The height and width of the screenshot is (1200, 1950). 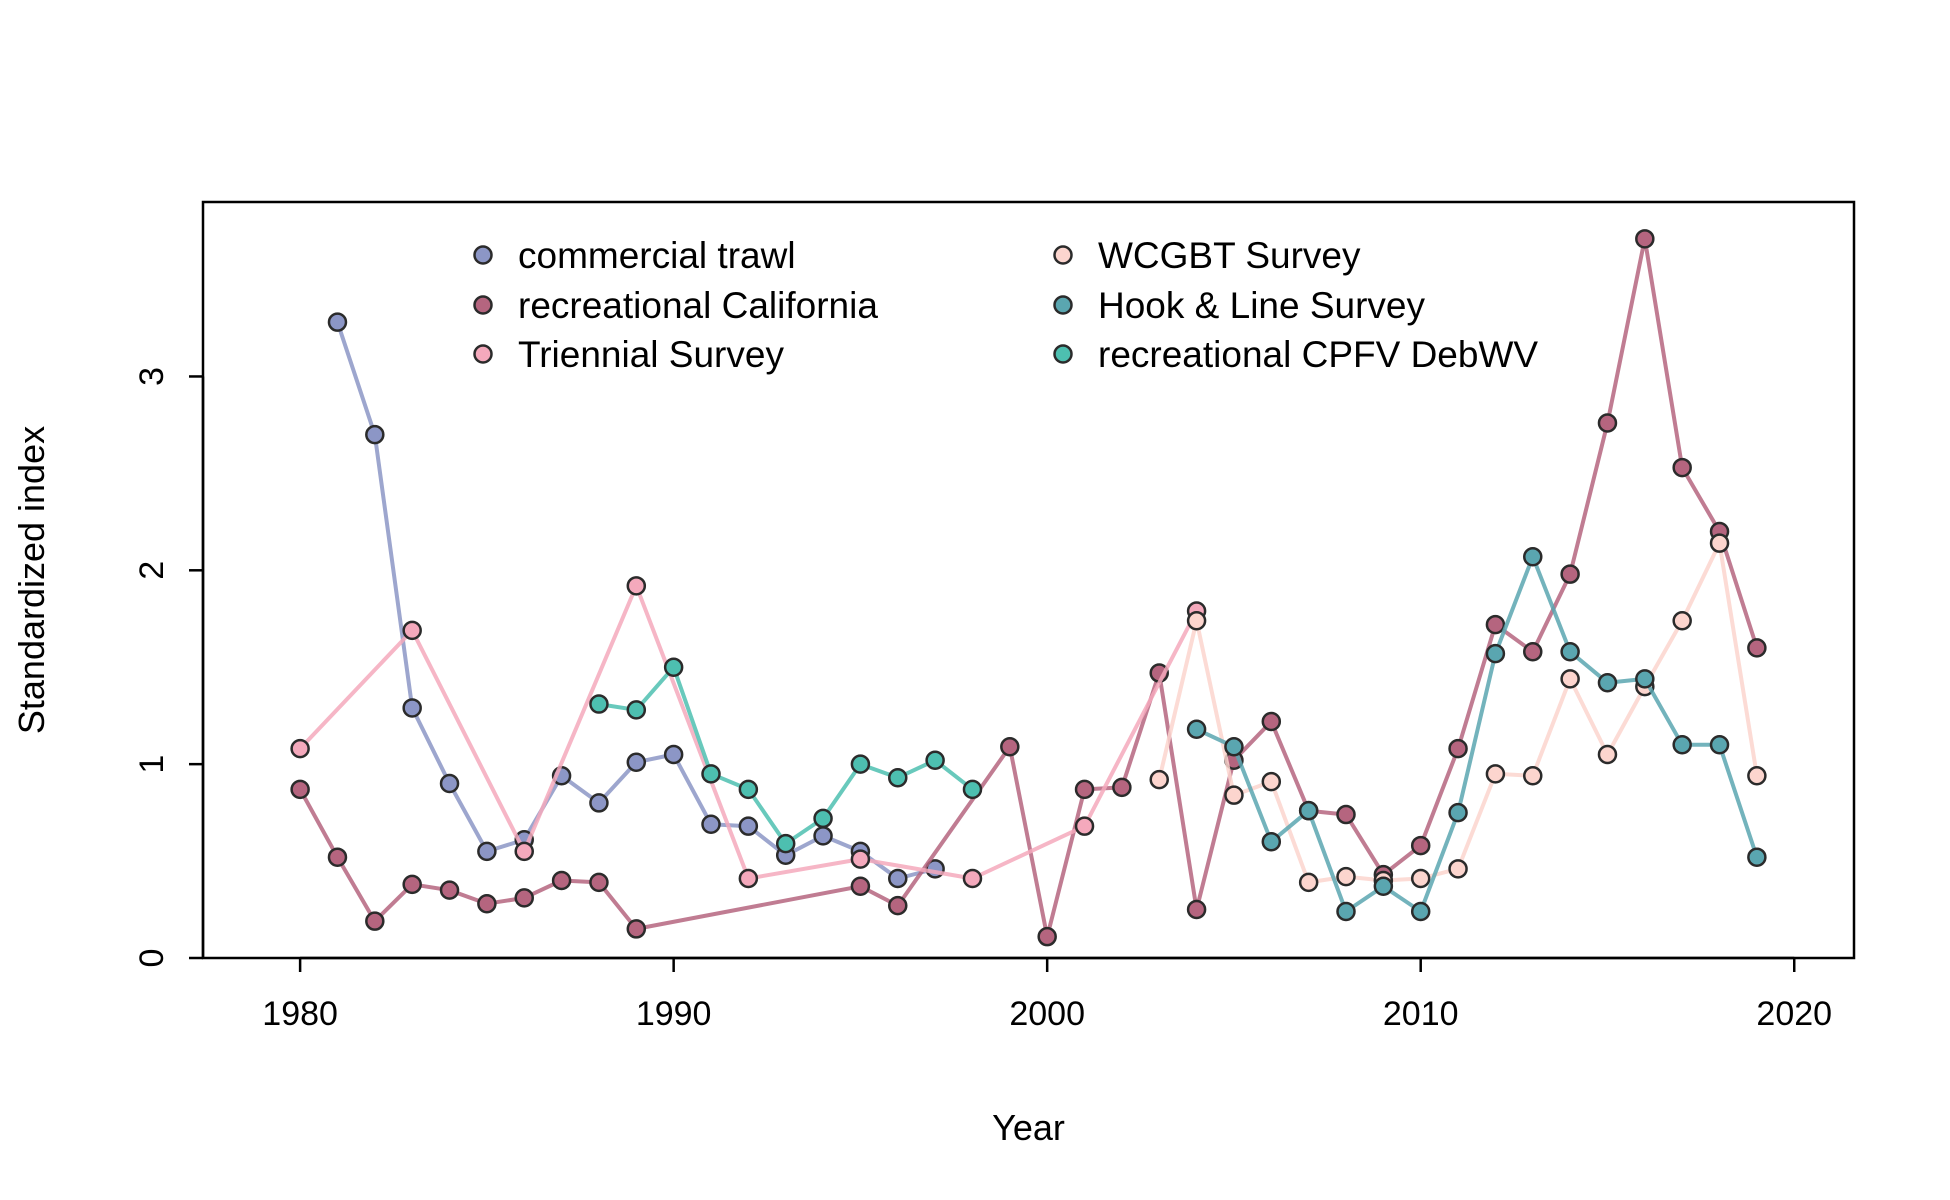 I want to click on legend-item-recreational-cpfv-debwv: recreational CPFV DebWV, so click(x=1295, y=354).